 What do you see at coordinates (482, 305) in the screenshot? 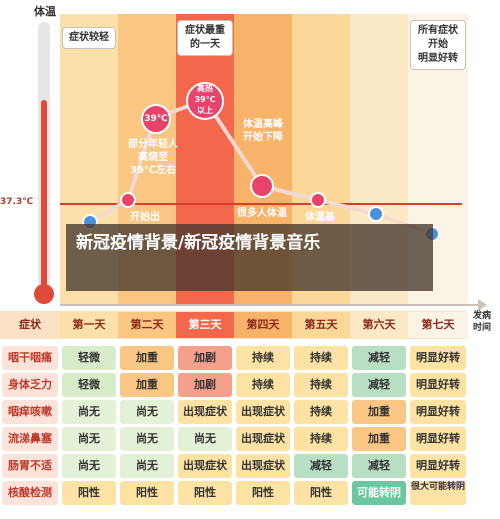
I see `x-axis-arrow-icon` at bounding box center [482, 305].